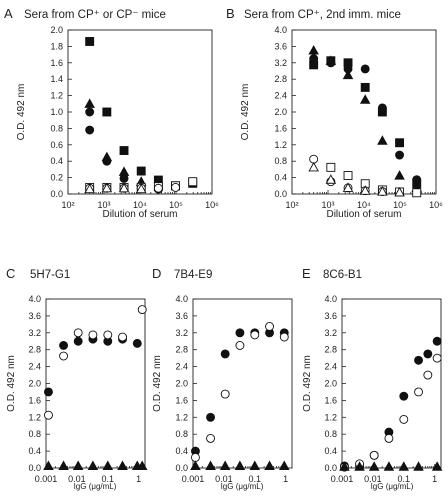 The height and width of the screenshot is (500, 448). What do you see at coordinates (400, 205) in the screenshot?
I see `x-tick-label: 10⁵` at bounding box center [400, 205].